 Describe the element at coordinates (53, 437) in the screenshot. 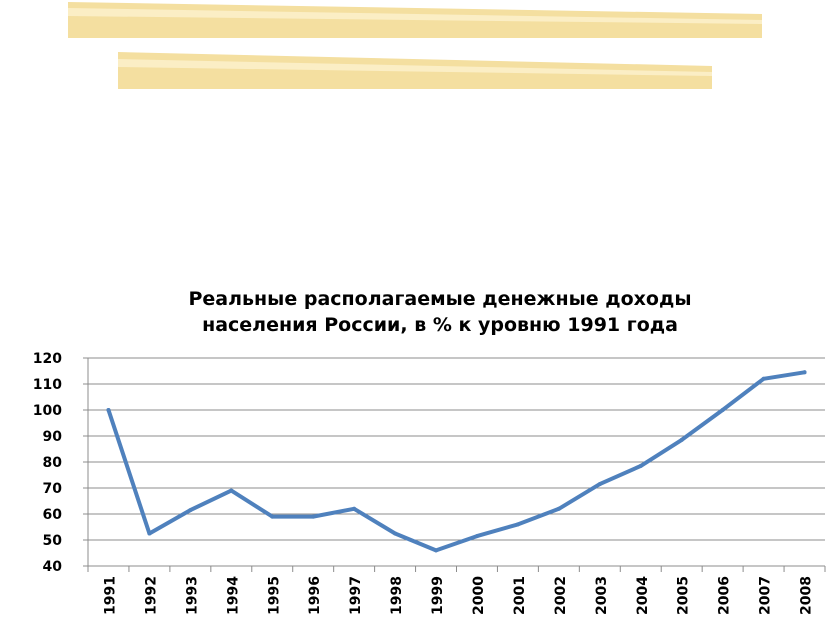

I see `y-tick-label: 90` at that location.